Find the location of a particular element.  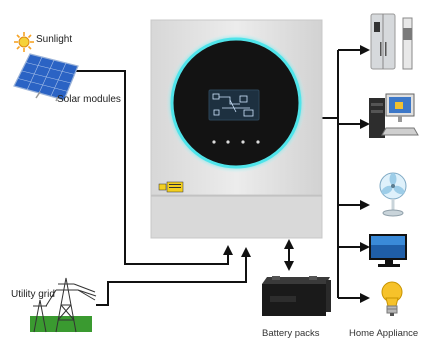

home-appliance-label: Home Appliance is located at coordinates (384, 333).